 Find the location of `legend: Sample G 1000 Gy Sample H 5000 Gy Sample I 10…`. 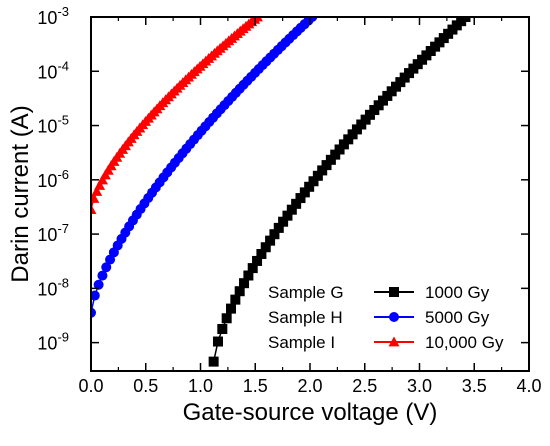

legend: Sample G 1000 Gy Sample H 5000 Gy Sample I 10… is located at coordinates (386, 317).